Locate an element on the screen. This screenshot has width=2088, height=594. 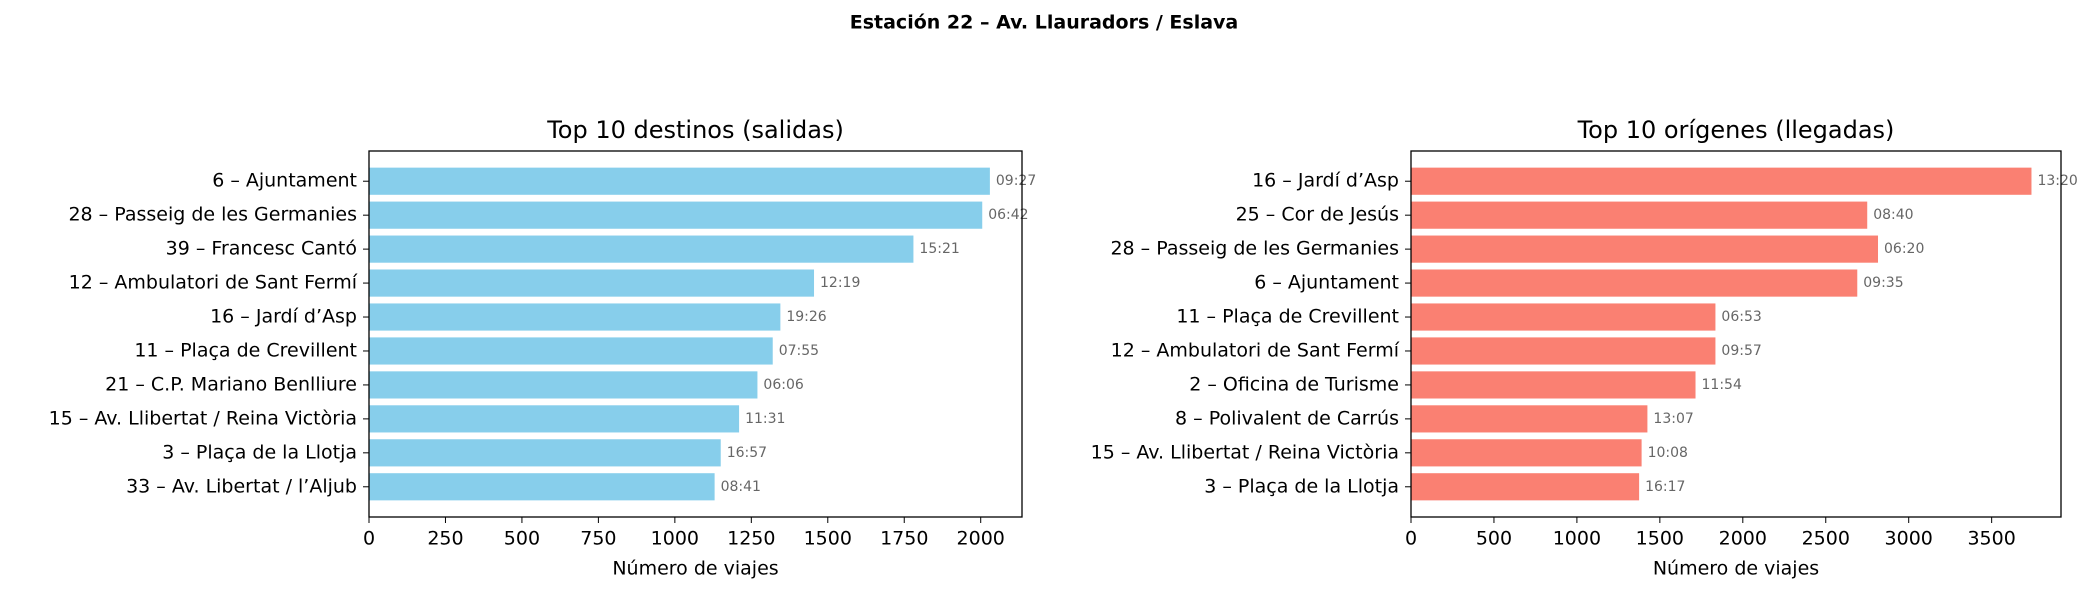
category-label: 33 – Av. Libertat / l’Aljub is located at coordinates (241, 486).